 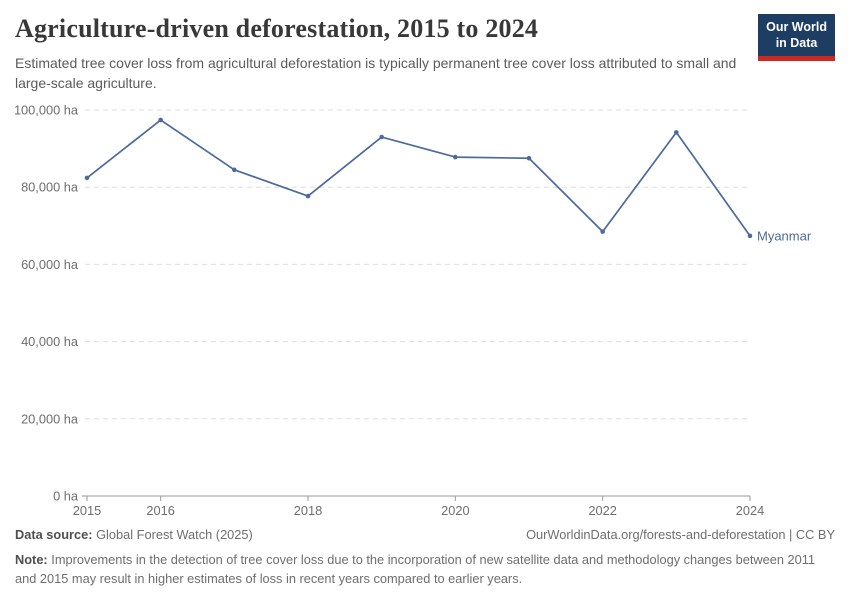 I want to click on x-axis-tick-label: 2016, so click(x=160, y=510).